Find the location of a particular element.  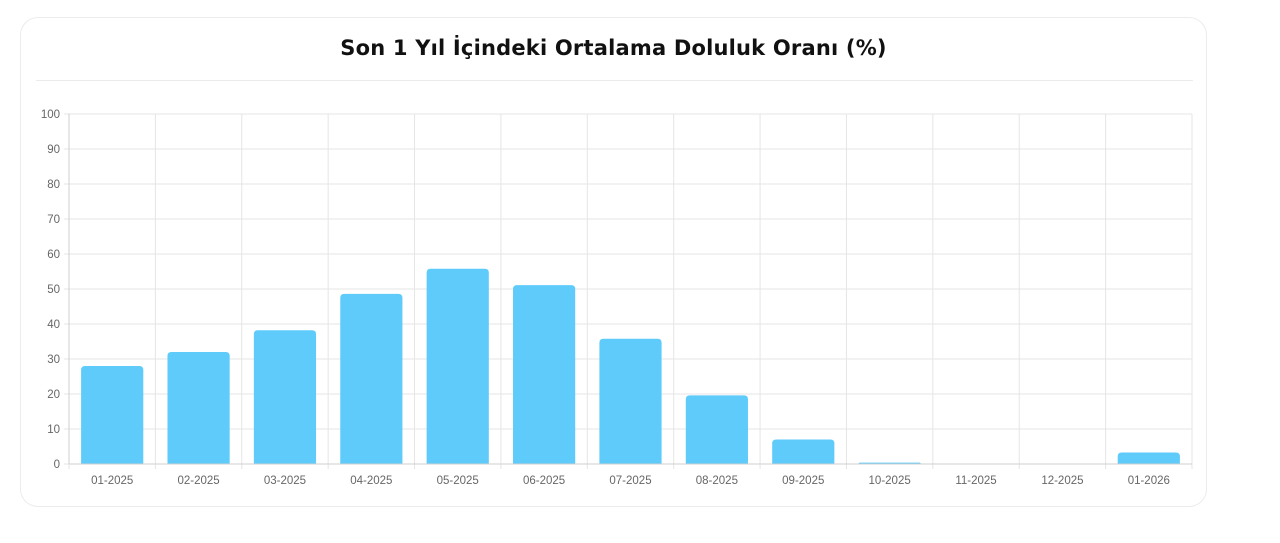

x-tick-label: 08-2025 is located at coordinates (717, 481).